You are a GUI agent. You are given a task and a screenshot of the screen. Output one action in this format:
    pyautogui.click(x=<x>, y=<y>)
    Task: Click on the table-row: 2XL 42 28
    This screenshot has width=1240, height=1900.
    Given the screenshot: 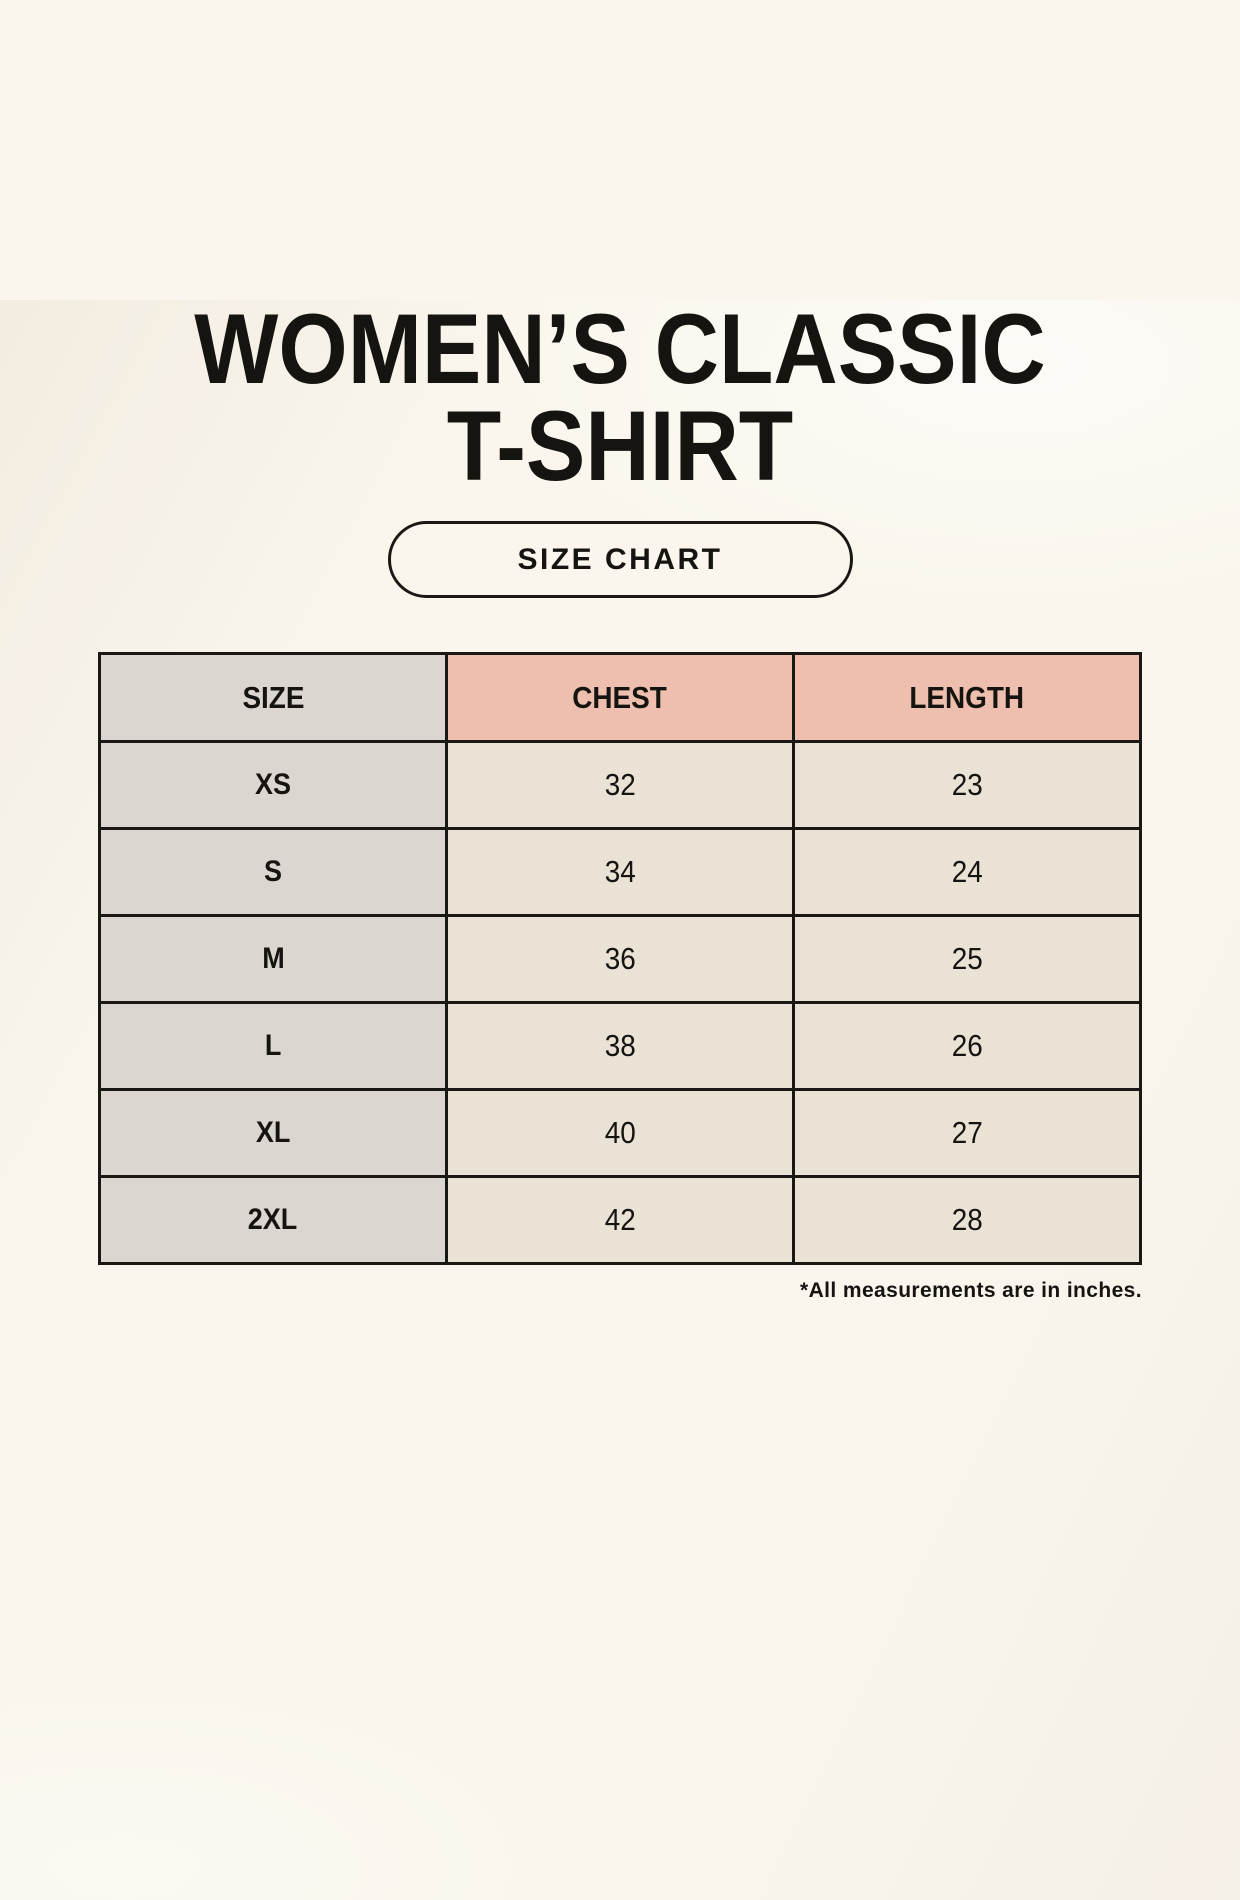 What is the action you would take?
    pyautogui.click(x=620, y=1220)
    